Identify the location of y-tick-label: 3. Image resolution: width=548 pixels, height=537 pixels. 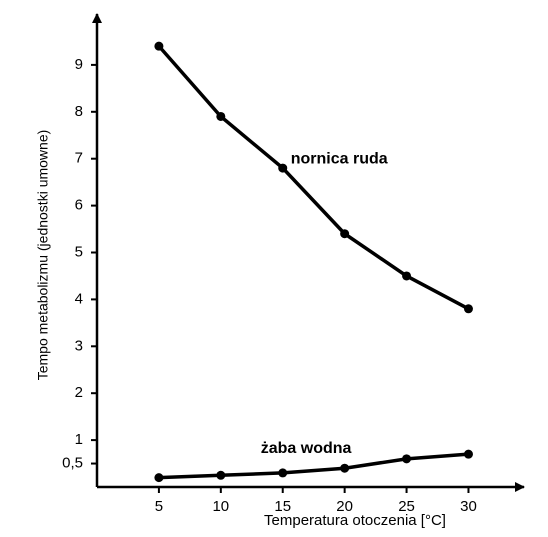
(79, 345).